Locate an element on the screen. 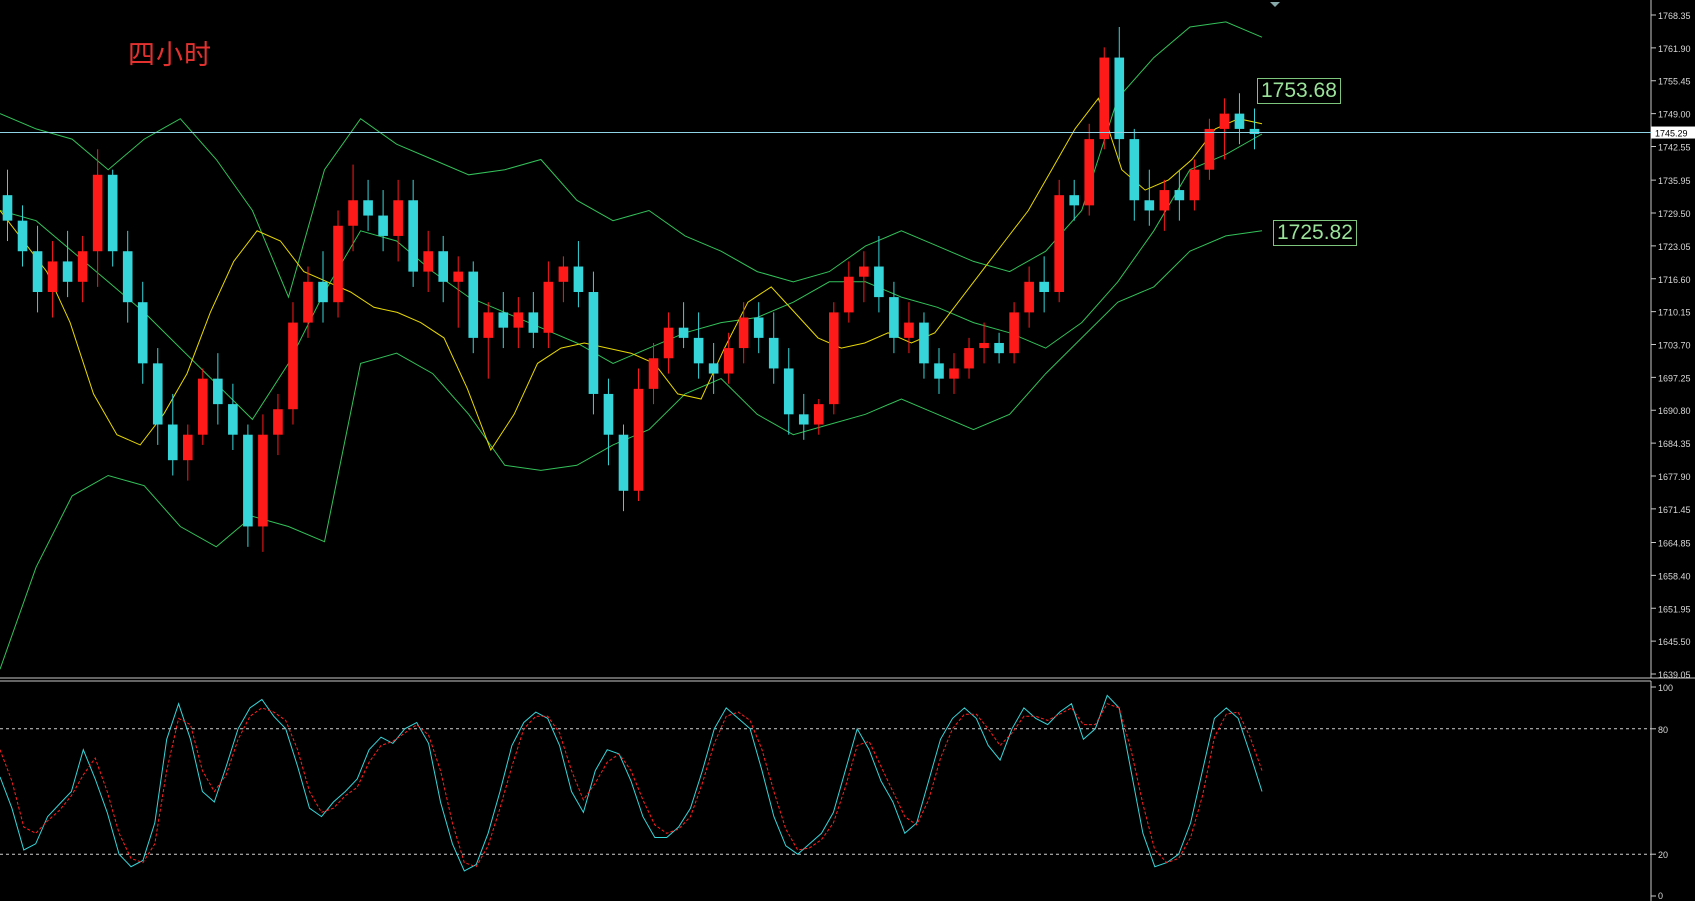 The image size is (1695, 901). stoch-tick-label: 100 is located at coordinates (1665, 688).